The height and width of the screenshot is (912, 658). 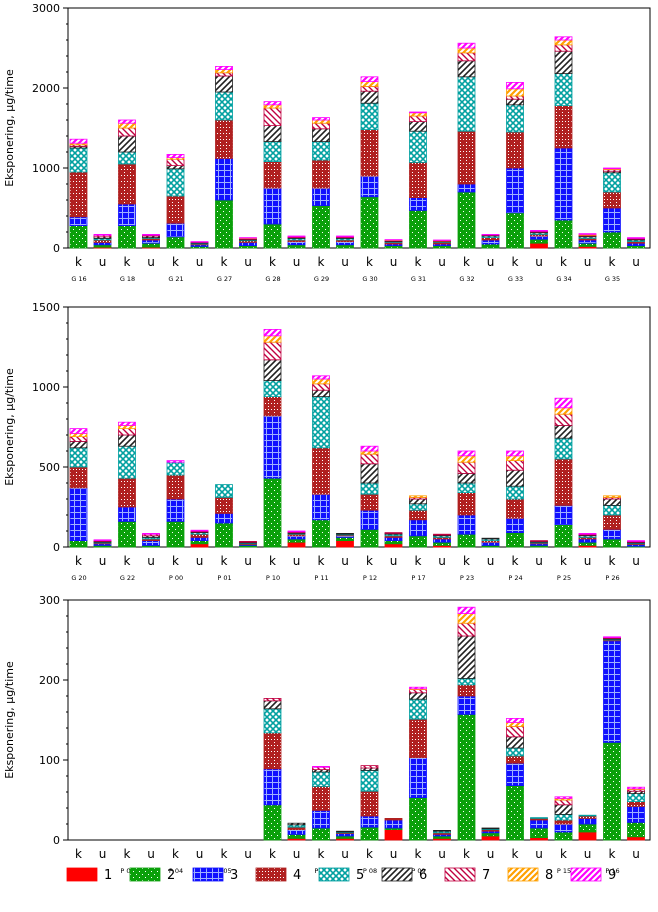 What do you see at coordinates (273, 578) in the screenshot?
I see `group-label: P 10` at bounding box center [273, 578].